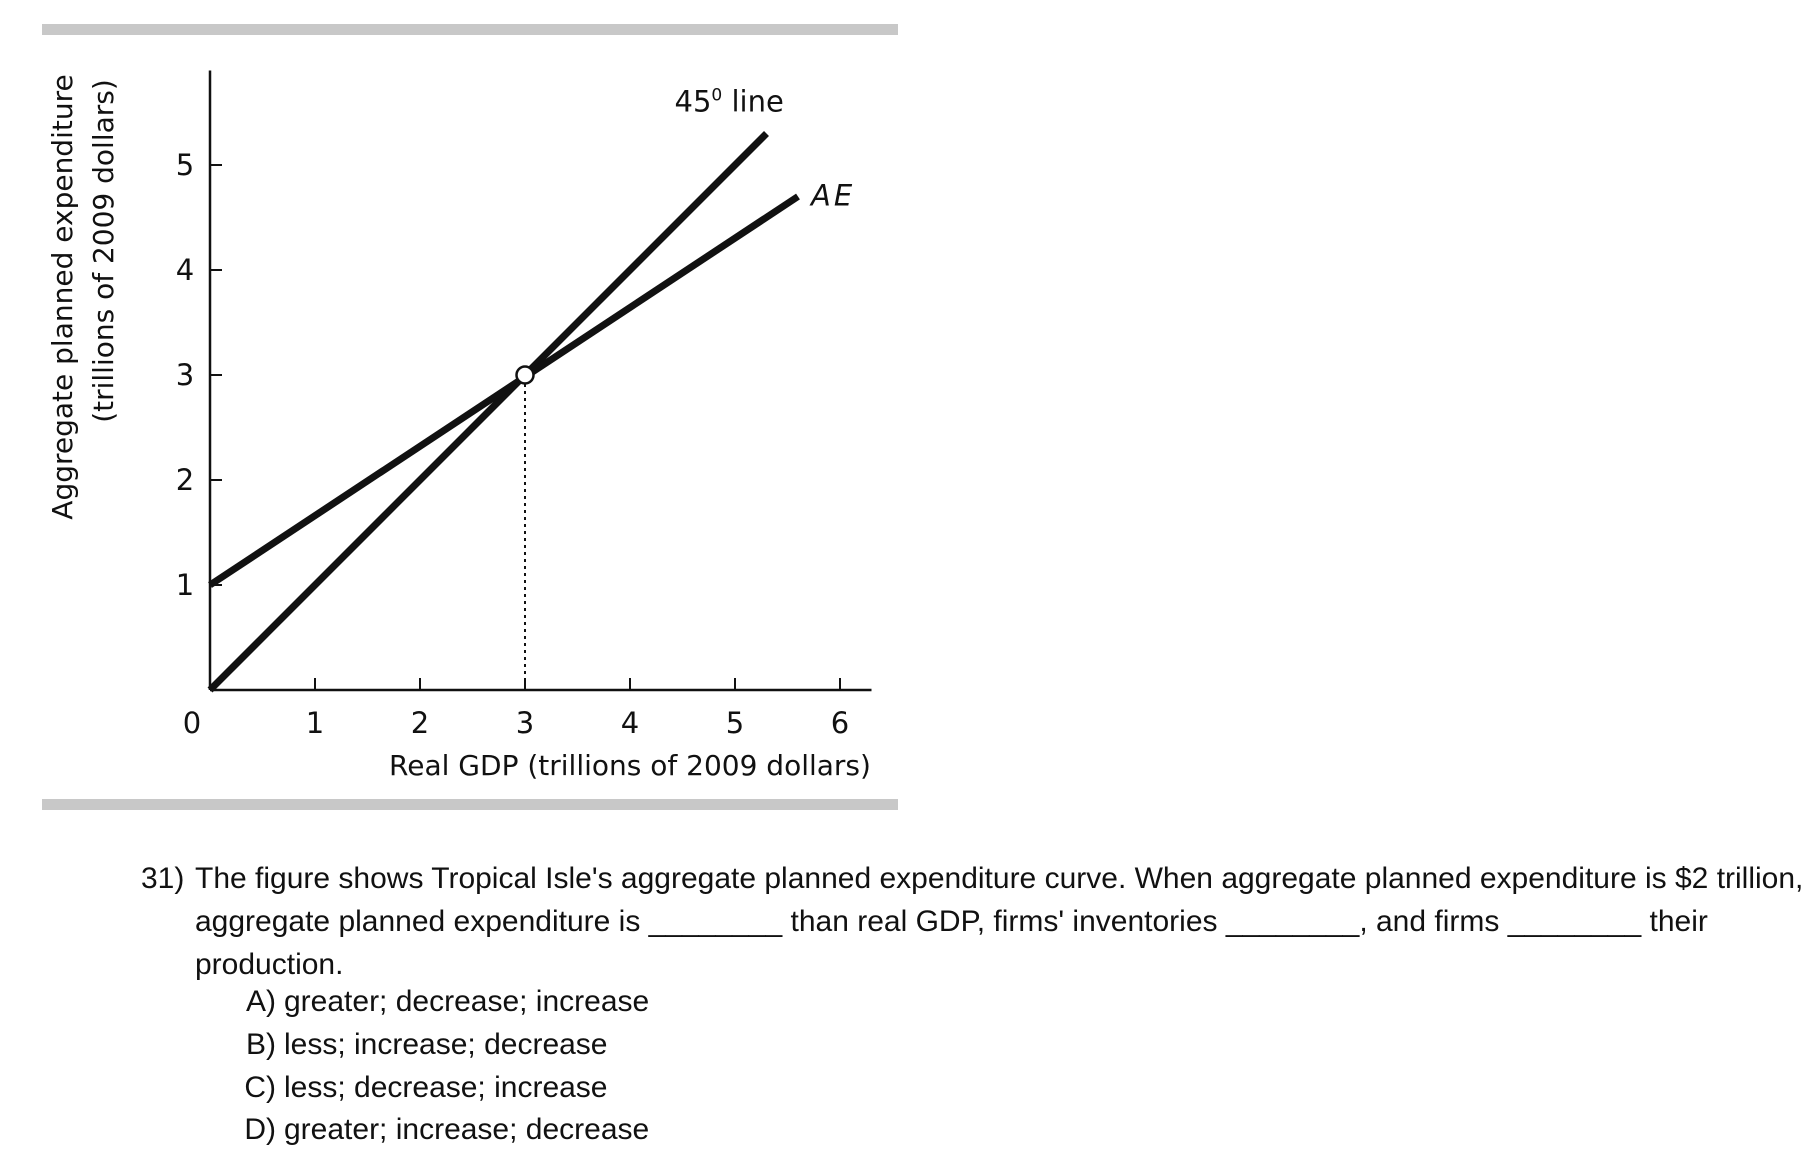  I want to click on forty-five-line-label: 450 line, so click(729, 102).